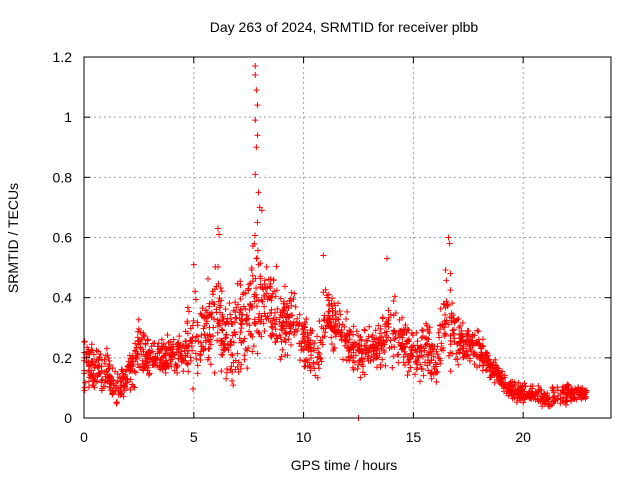 The width and height of the screenshot is (640, 480). I want to click on y-tick-label: 1.2, so click(63, 57).